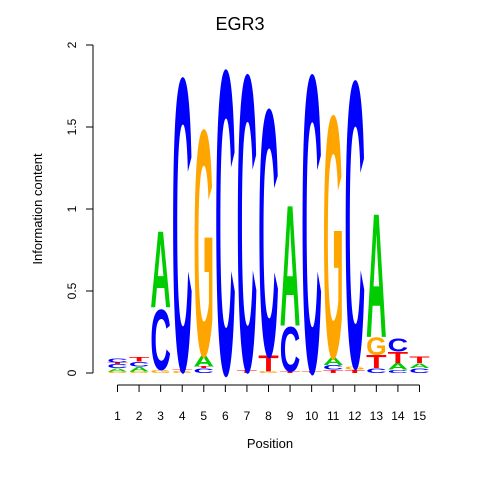 The height and width of the screenshot is (480, 480). What do you see at coordinates (420, 416) in the screenshot?
I see `x-tick-label: 15` at bounding box center [420, 416].